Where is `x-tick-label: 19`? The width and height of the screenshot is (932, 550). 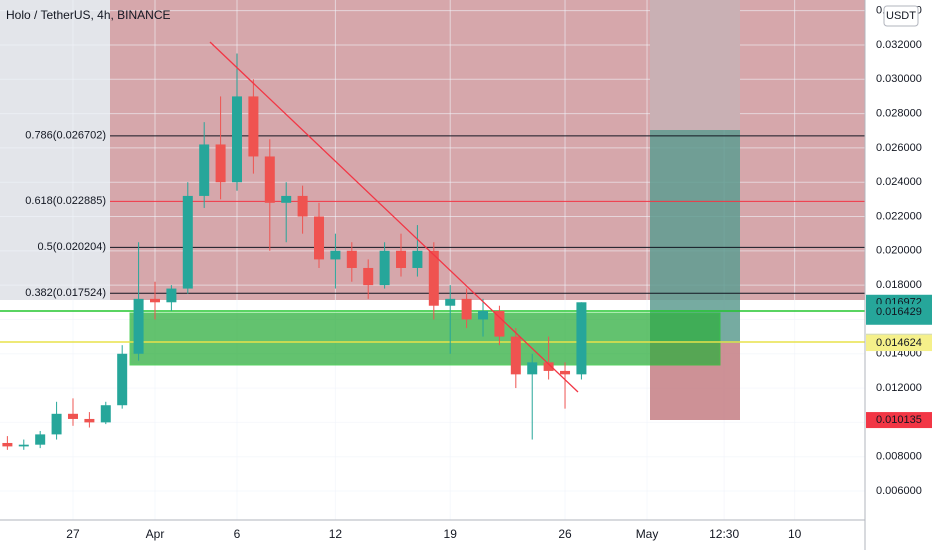
x-tick-label: 19 is located at coordinates (451, 534).